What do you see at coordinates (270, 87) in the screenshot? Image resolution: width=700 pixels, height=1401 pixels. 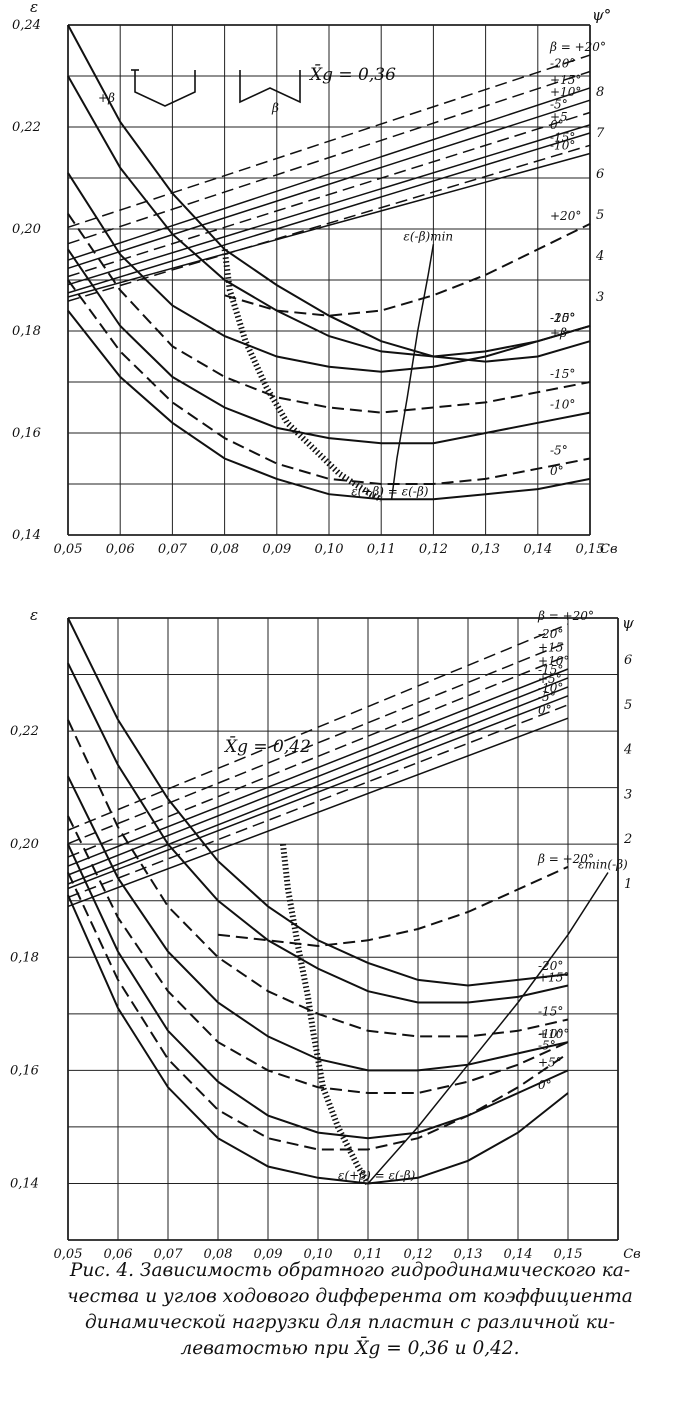 I see `hull-sketch-negative` at bounding box center [270, 87].